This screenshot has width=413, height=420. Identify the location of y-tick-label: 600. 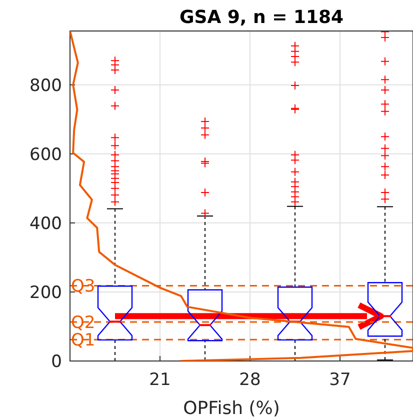
(46, 154).